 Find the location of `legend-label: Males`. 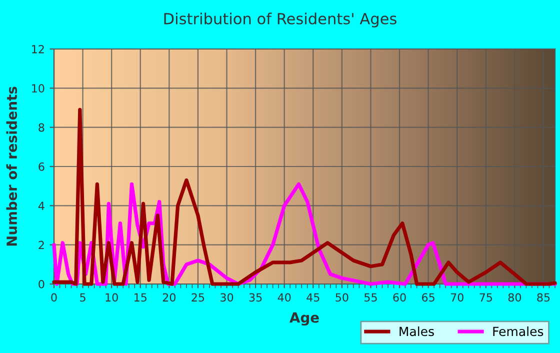

legend-label: Males is located at coordinates (417, 331).